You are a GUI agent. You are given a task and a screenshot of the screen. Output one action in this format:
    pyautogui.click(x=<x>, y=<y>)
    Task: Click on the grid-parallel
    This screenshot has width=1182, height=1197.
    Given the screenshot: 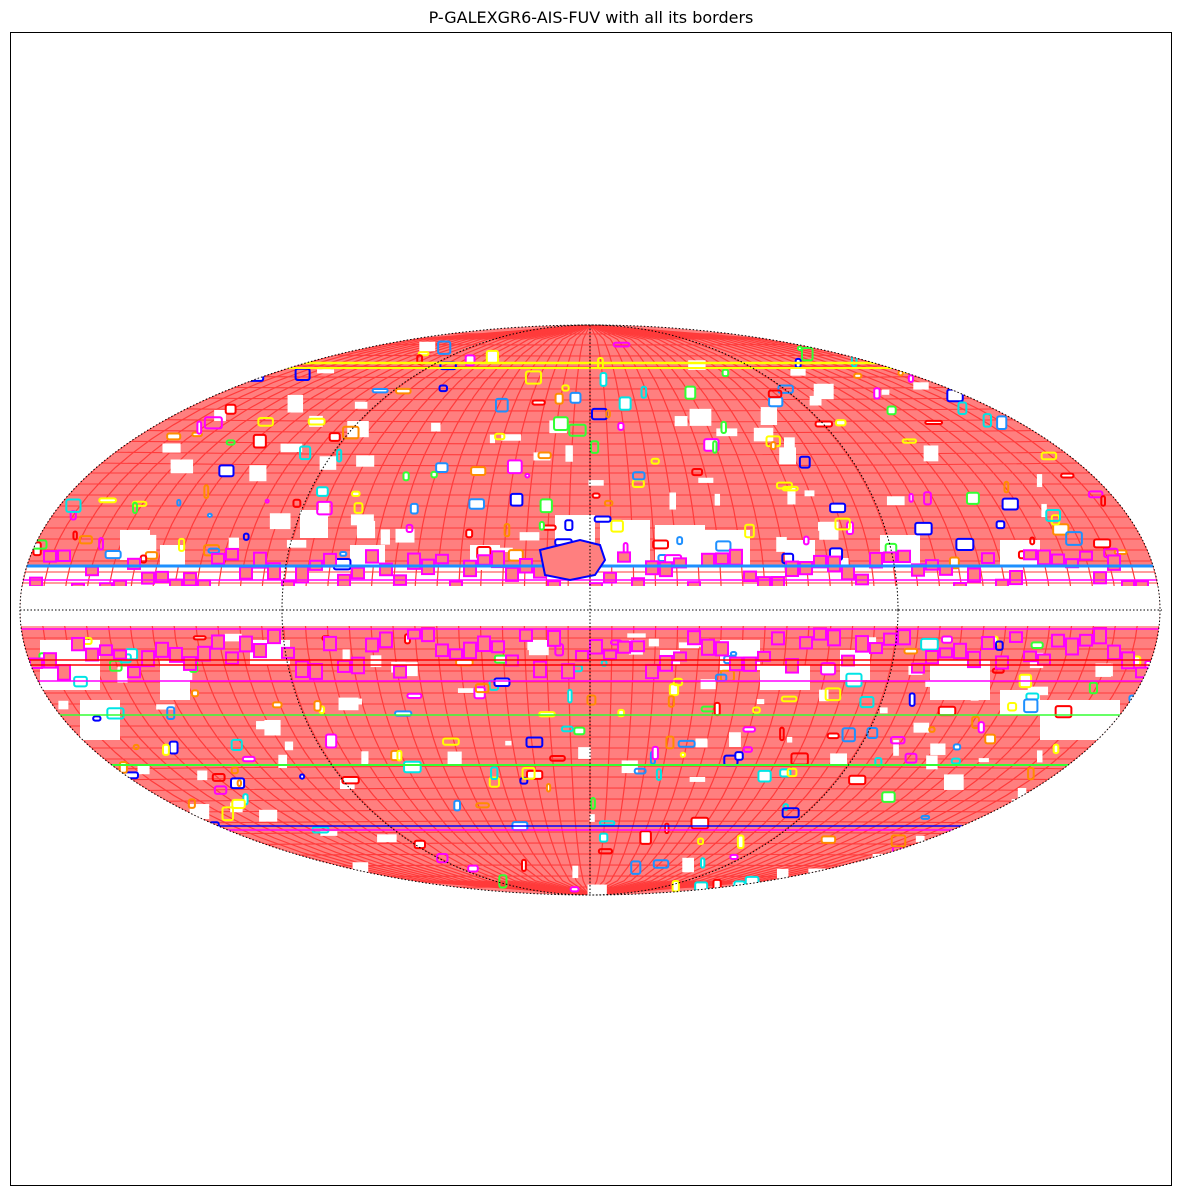 What is the action you would take?
    pyautogui.click(x=590, y=431)
    